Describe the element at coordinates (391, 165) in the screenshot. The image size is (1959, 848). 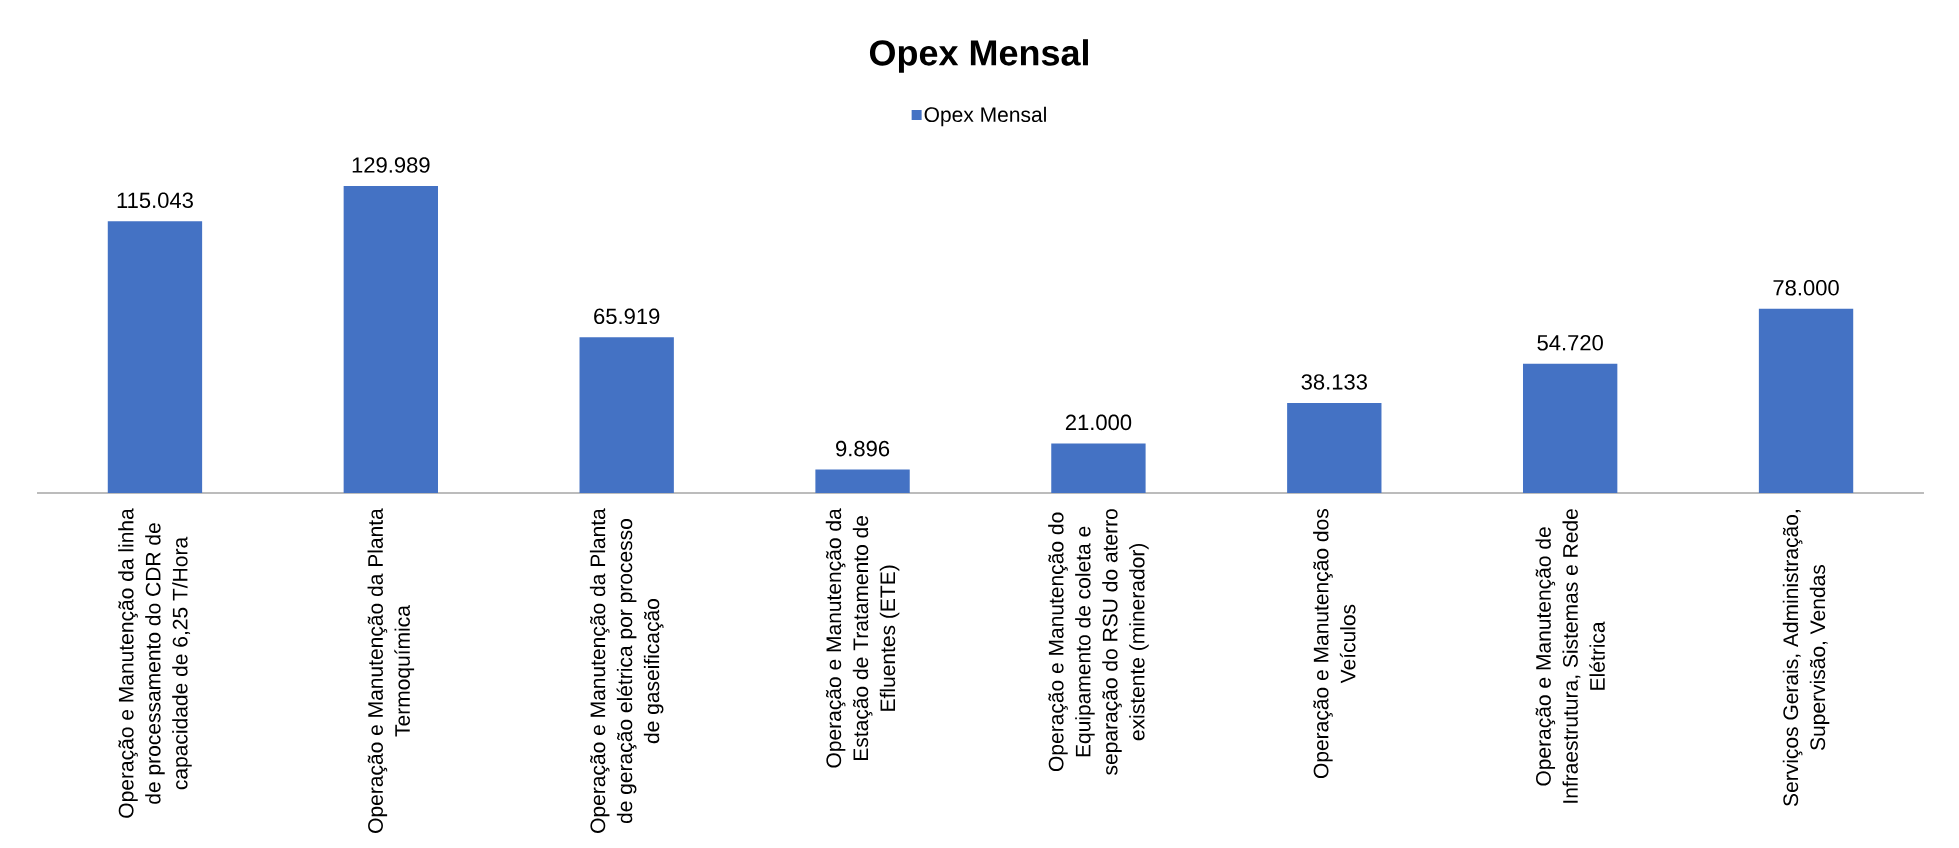
I see `data-label: 129.989` at that location.